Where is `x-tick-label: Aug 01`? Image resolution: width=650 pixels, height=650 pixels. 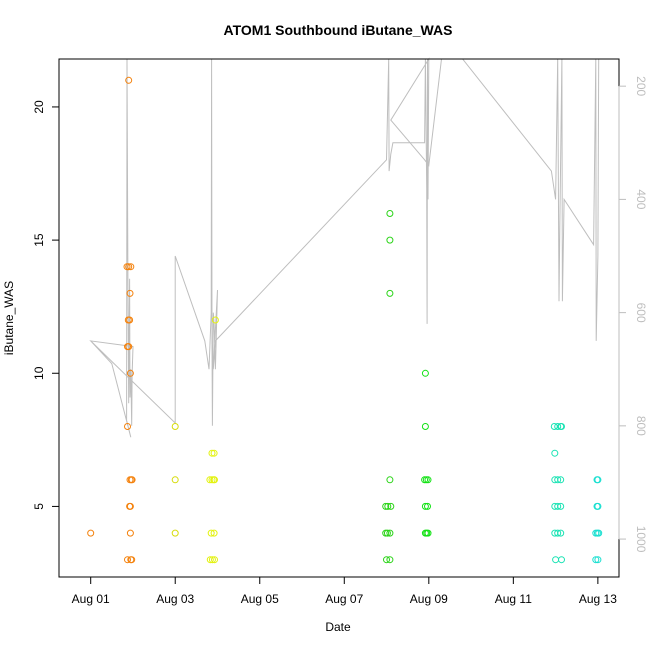
x-tick-label: Aug 01 is located at coordinates (91, 599).